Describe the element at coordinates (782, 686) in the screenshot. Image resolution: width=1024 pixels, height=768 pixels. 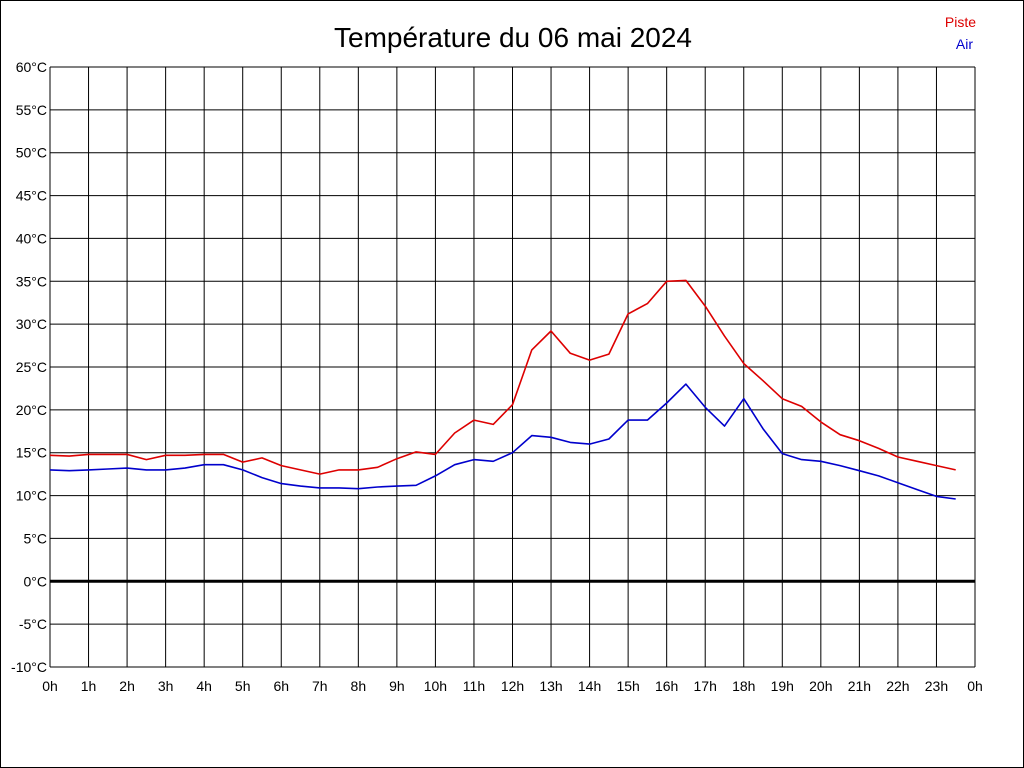
I see `x-tick-label: 19h` at that location.